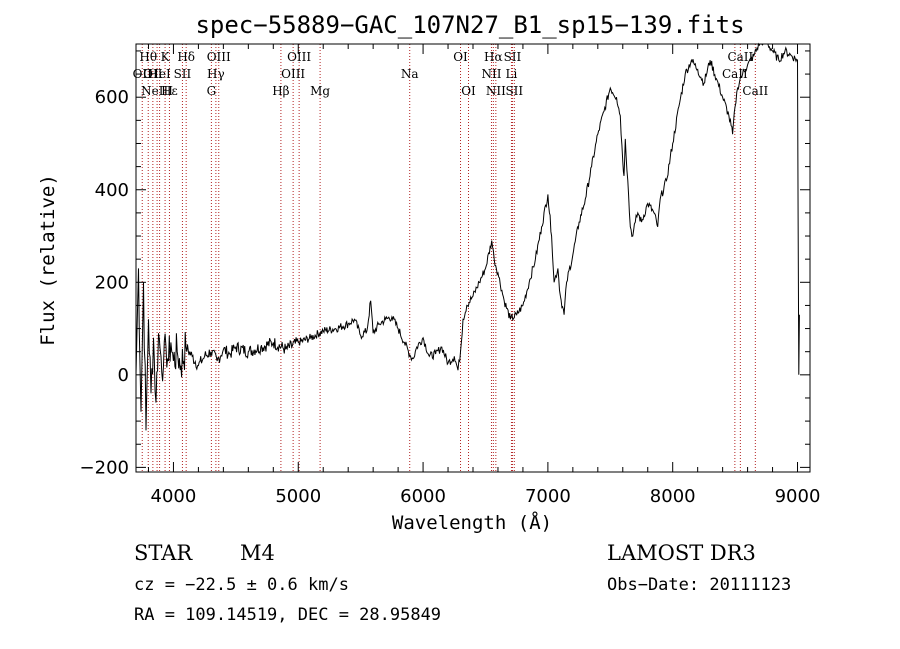 The width and height of the screenshot is (900, 649). I want to click on x-tick-labels: 4000 5000 6000 7000 8000 9000, so click(486, 496).